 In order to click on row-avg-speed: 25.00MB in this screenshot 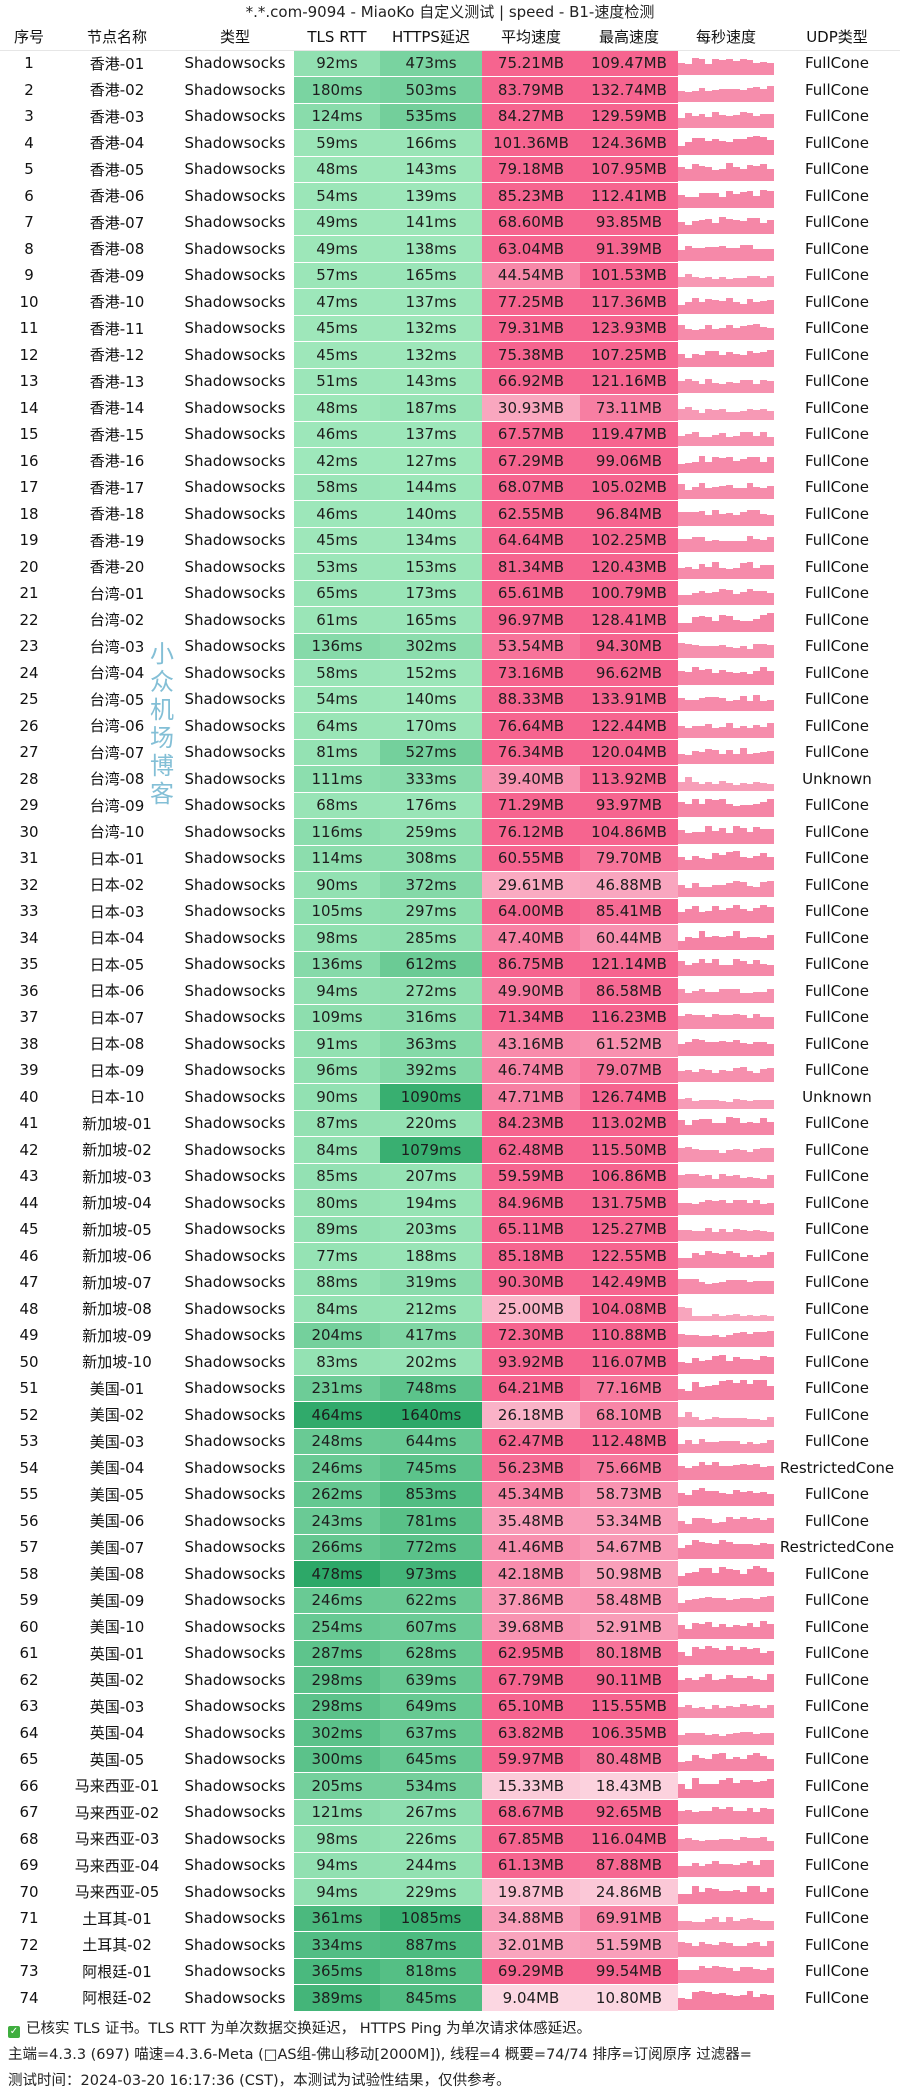, I will do `click(531, 1309)`.